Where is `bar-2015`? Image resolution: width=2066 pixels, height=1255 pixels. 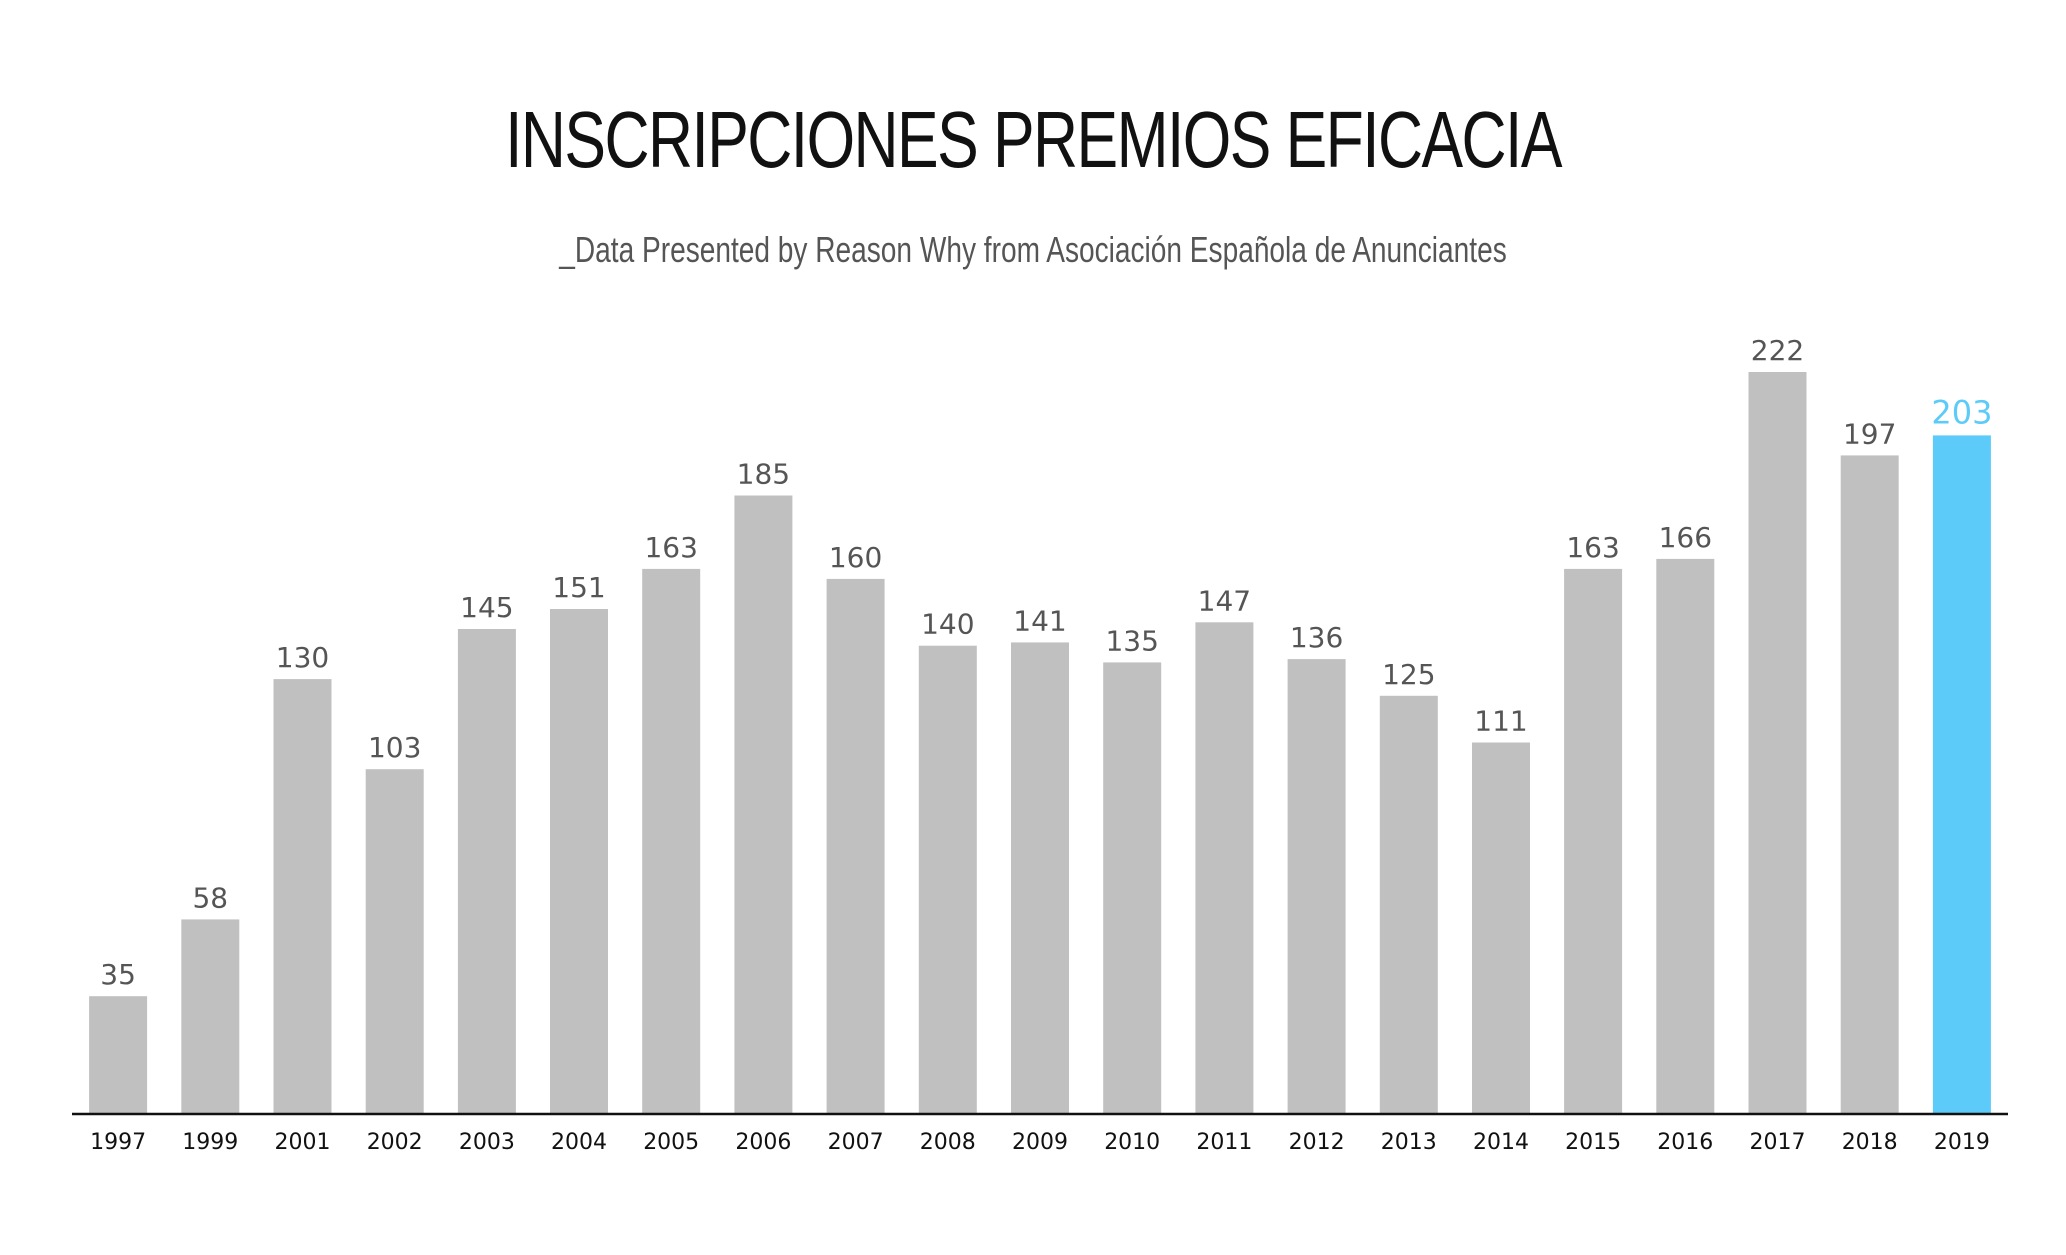 bar-2015 is located at coordinates (1593, 840).